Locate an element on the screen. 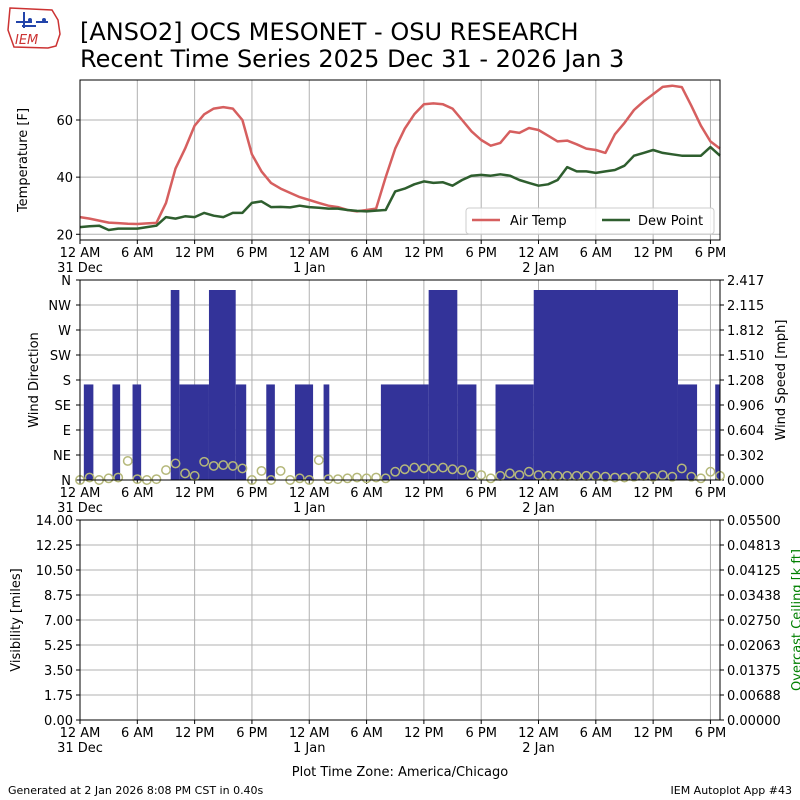 The width and height of the screenshot is (800, 800). wind-direction-axis-label: Wind Direction is located at coordinates (34, 380).